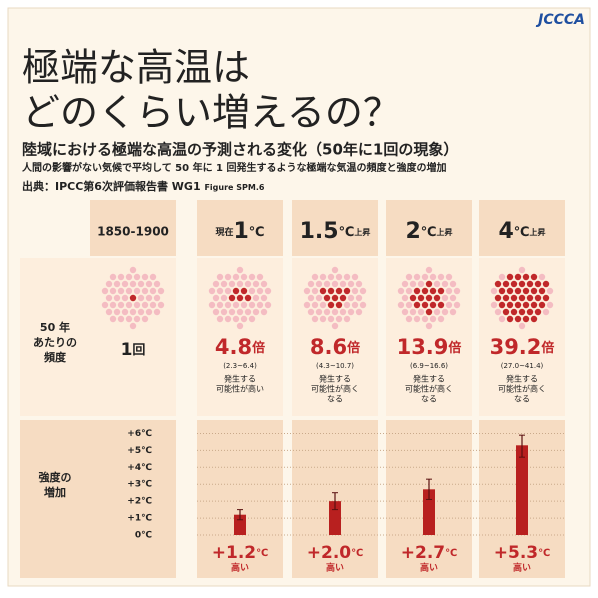  I want to click on frequency-unit: 回, so click(138, 350).